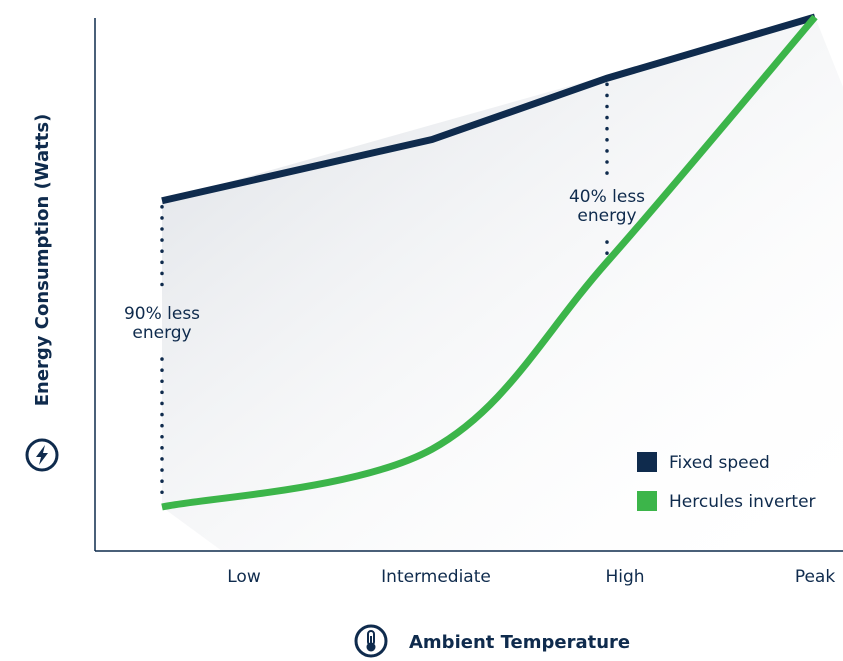 This screenshot has height=661, width=843. Describe the element at coordinates (815, 577) in the screenshot. I see `x-tick-label: Peak` at that location.